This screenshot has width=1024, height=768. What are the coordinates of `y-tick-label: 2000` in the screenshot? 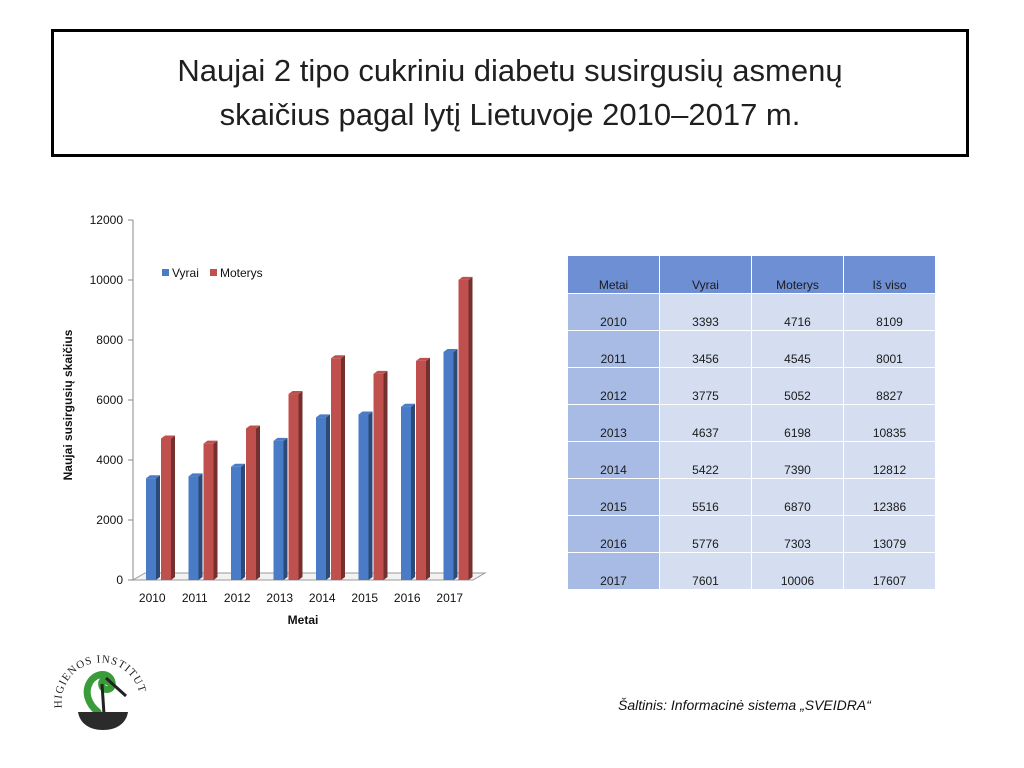 It's located at (109, 520).